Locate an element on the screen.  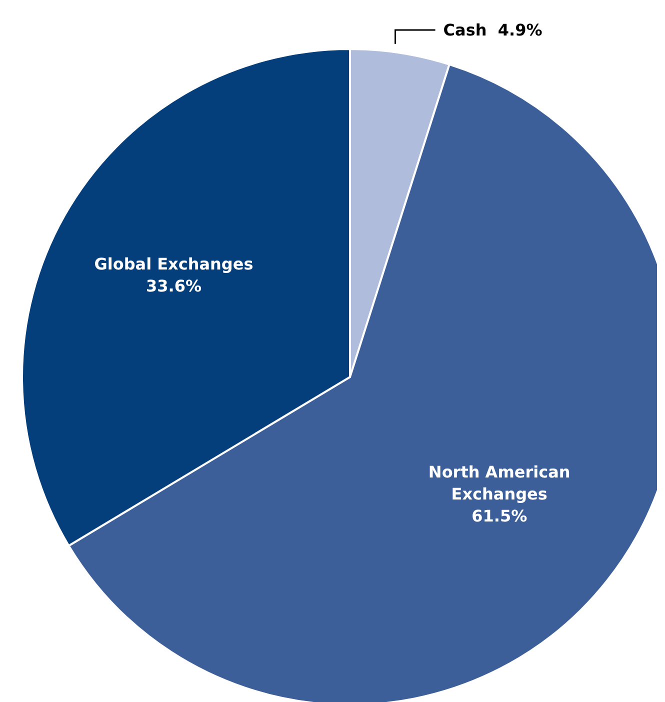
slice-label: Global Exchanges is located at coordinates (174, 264).